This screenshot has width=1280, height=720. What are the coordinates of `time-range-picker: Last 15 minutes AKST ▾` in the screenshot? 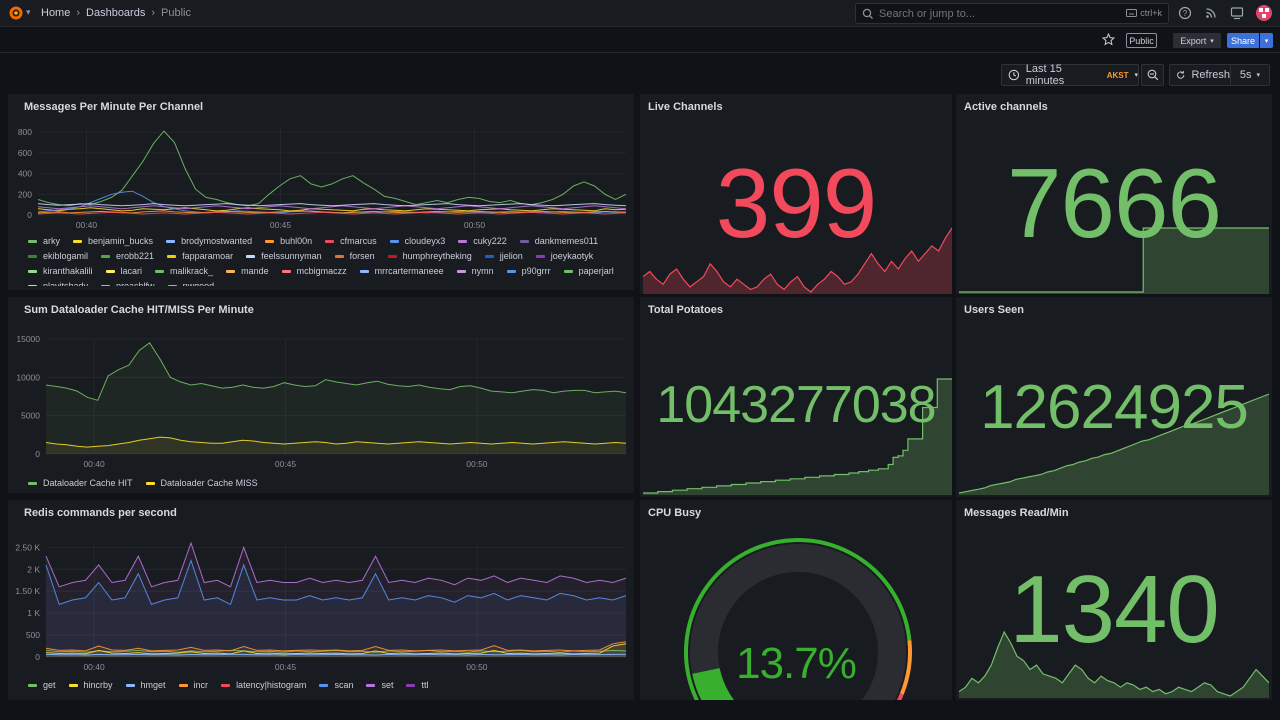 It's located at (1070, 75).